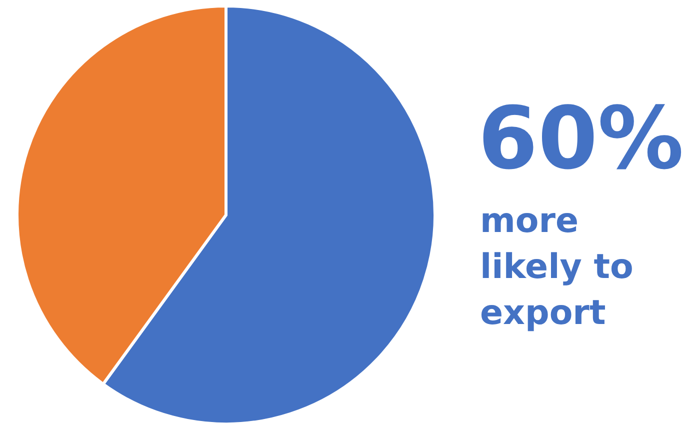 The width and height of the screenshot is (686, 424). What do you see at coordinates (581, 139) in the screenshot?
I see `text: 60%` at bounding box center [581, 139].